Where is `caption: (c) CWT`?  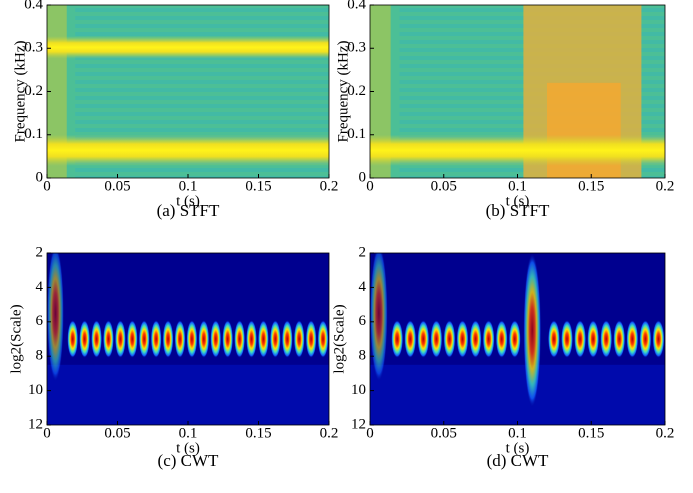
caption: (c) CWT is located at coordinates (189, 460).